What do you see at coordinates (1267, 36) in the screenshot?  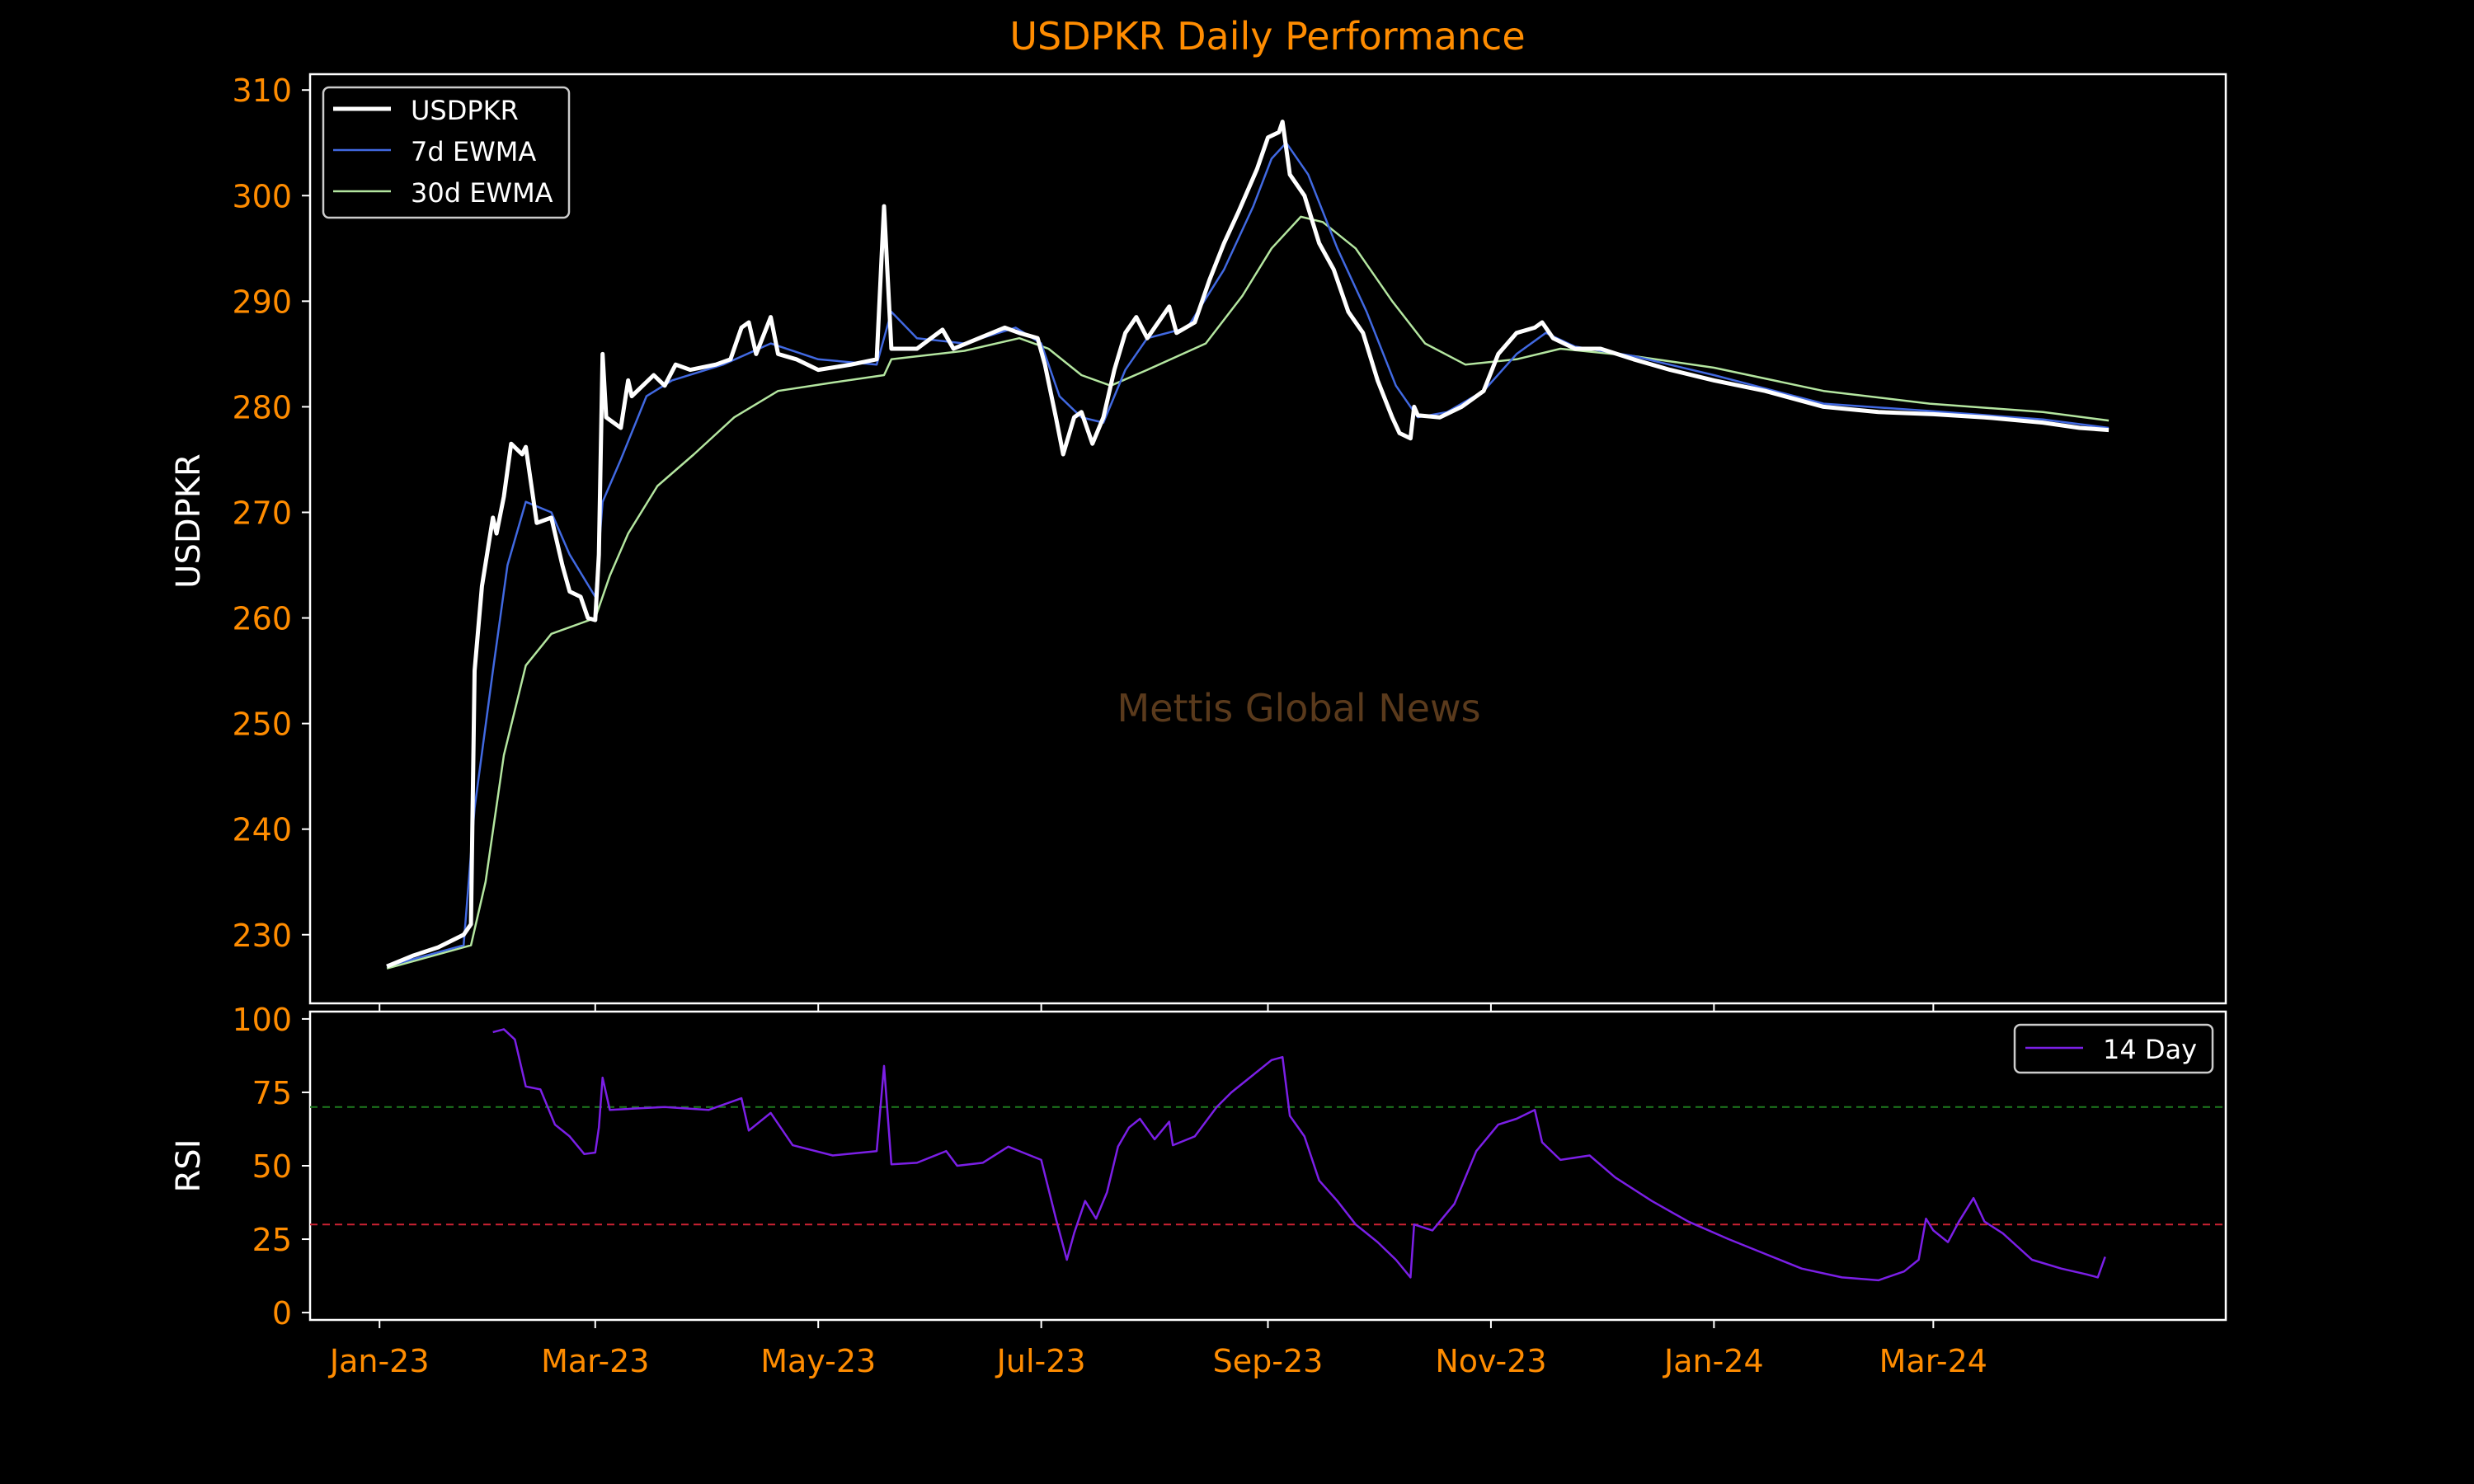 I see `chart-title: USDPKR Daily Performance` at bounding box center [1267, 36].